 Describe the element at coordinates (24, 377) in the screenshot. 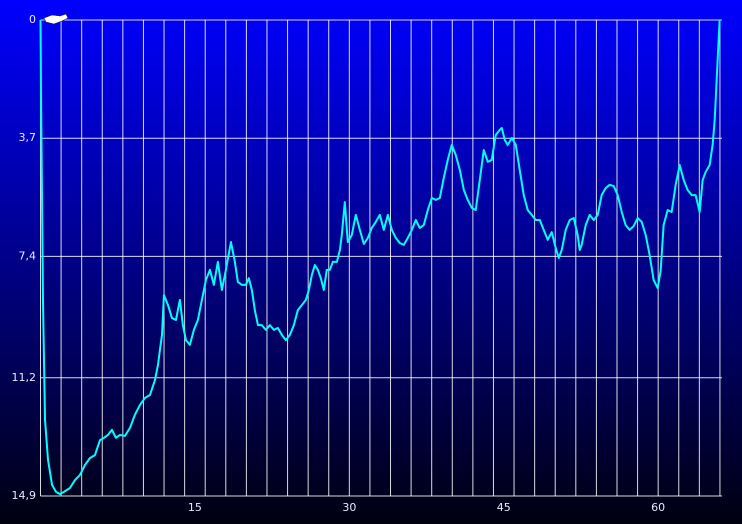

I see `y-tick-label: 11,2` at that location.